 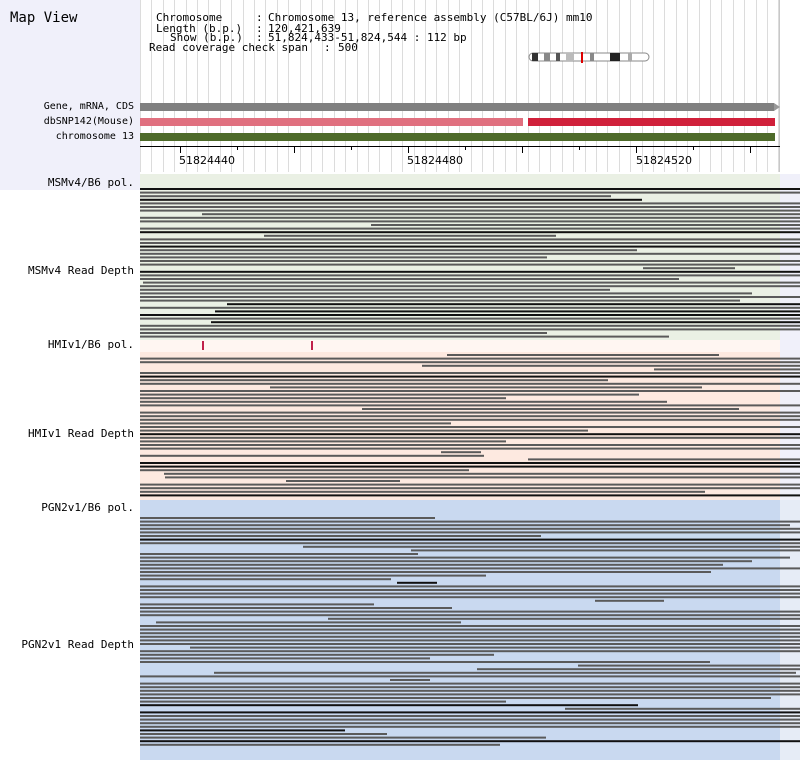 I want to click on info-show-label: Show (b.p.), so click(x=206, y=37).